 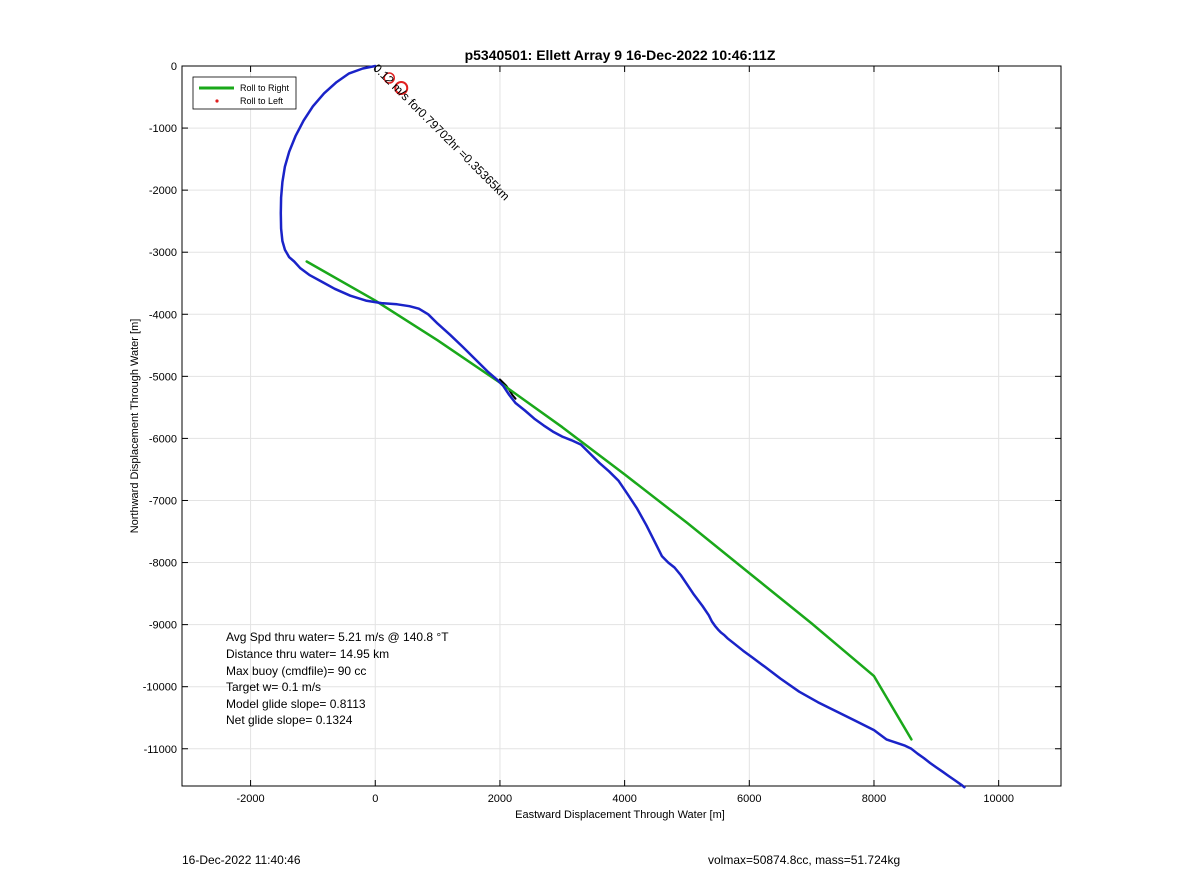 What do you see at coordinates (296, 704) in the screenshot?
I see `stat-model-glide: Model glide slope= 0.8113` at bounding box center [296, 704].